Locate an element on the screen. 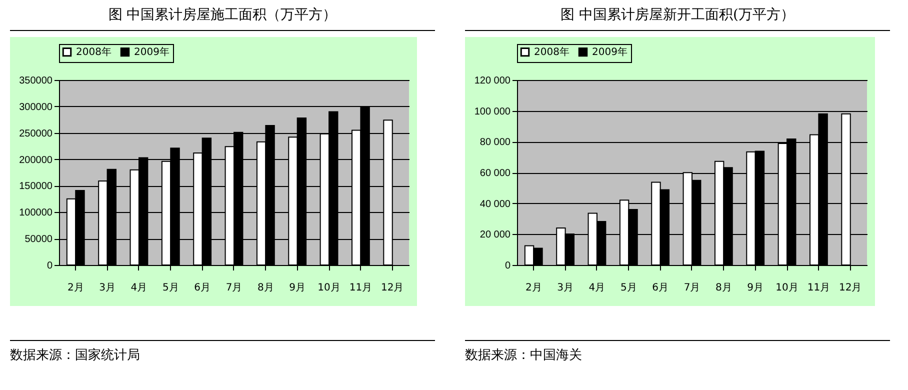 This screenshot has width=908, height=390. chart-title: 图 中国累计房屋新开工面积(万平方） is located at coordinates (677, 17).